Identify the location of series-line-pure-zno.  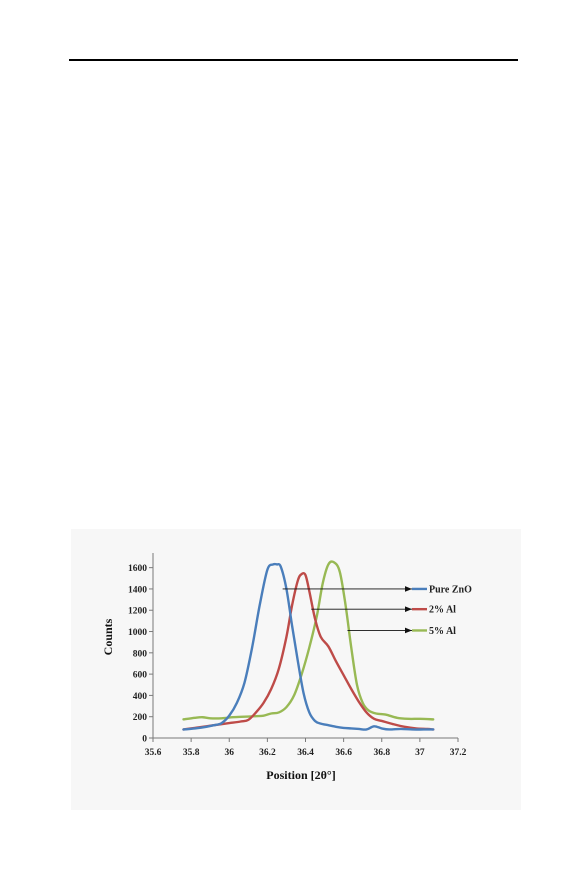
(308, 646).